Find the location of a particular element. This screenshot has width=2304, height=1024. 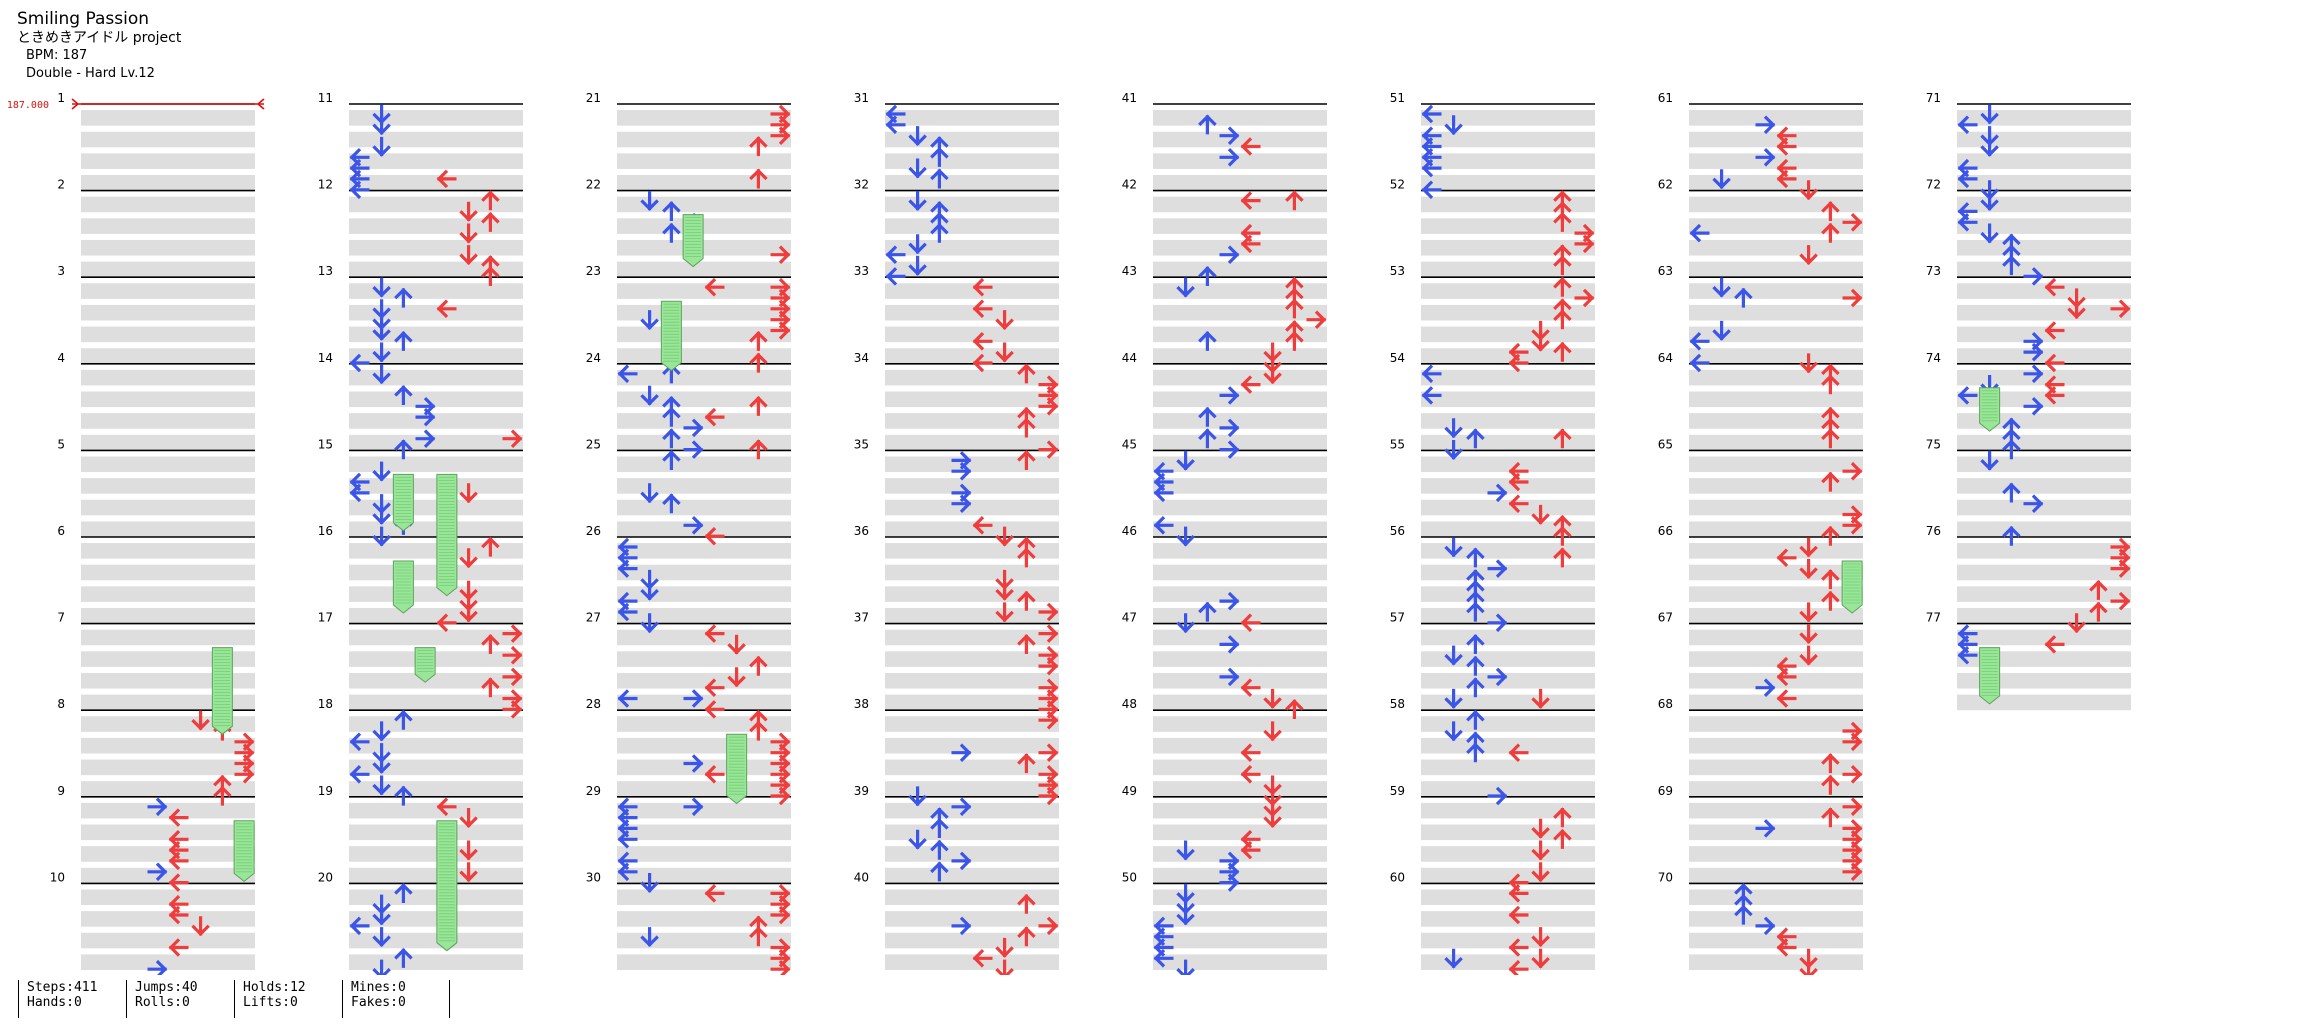

difficulty-label: Double - Hard Lv.12 is located at coordinates (90, 73).